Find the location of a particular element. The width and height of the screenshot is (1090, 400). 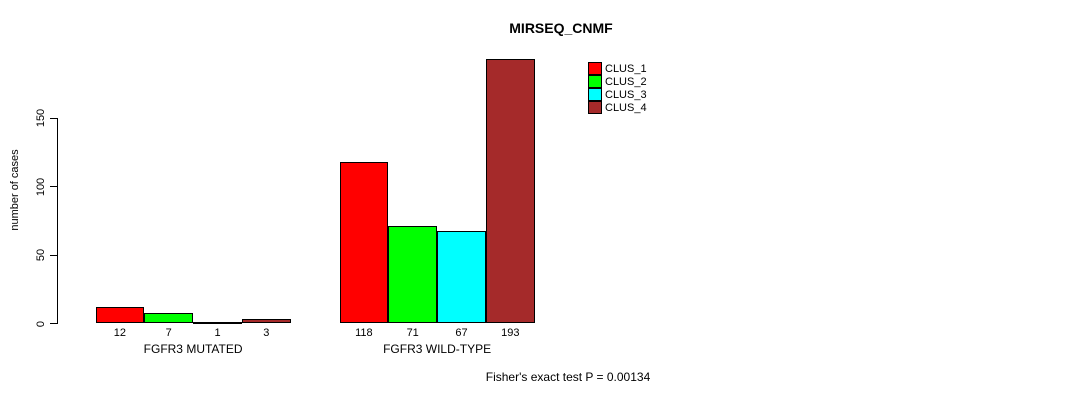

group-label-1: FGFR3 MUTATED is located at coordinates (193, 349).